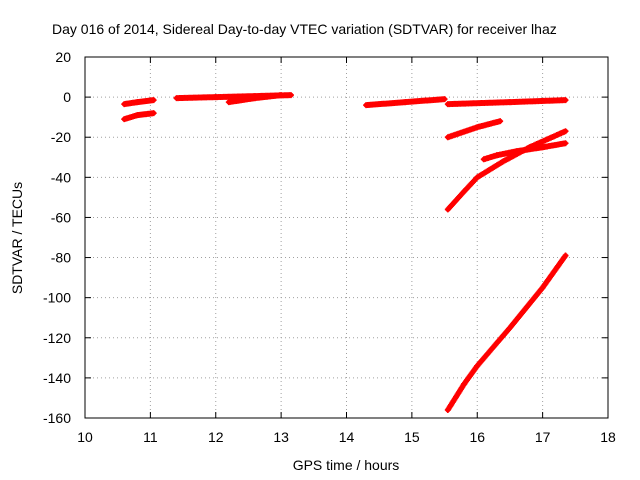  I want to click on x-tick-label: 13, so click(281, 437).